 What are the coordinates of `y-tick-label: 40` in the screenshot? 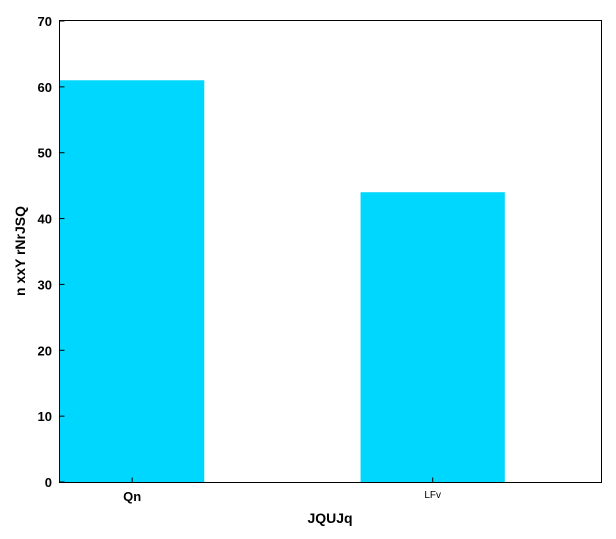 It's located at (45, 219).